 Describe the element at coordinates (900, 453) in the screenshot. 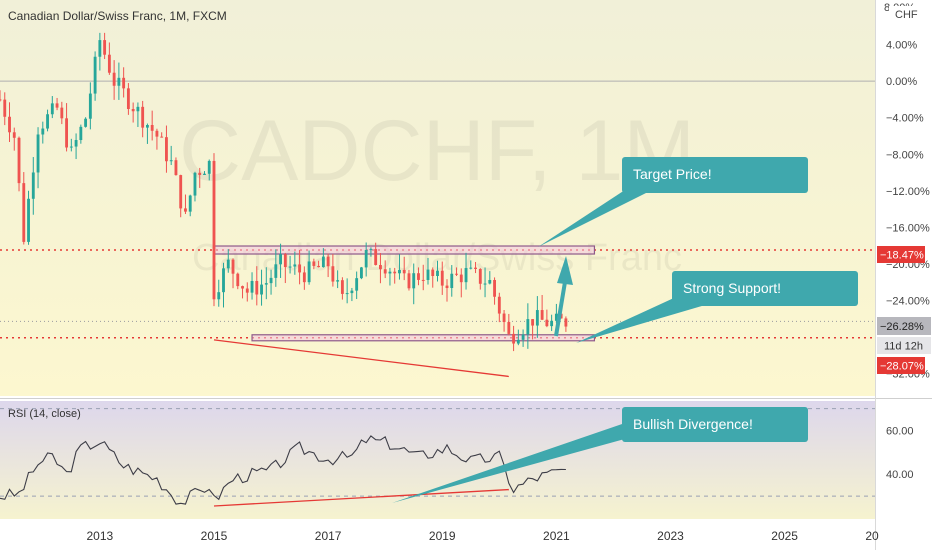

I see `rsi-axis-ticks: 60.00 40.00` at that location.